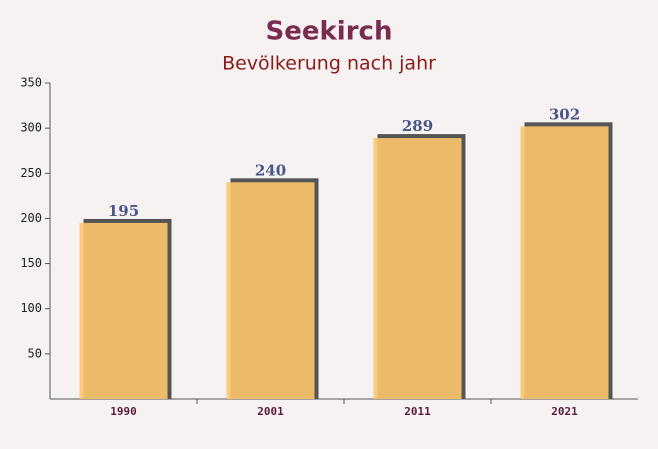  I want to click on x-tick-label: 1990, so click(123, 411).